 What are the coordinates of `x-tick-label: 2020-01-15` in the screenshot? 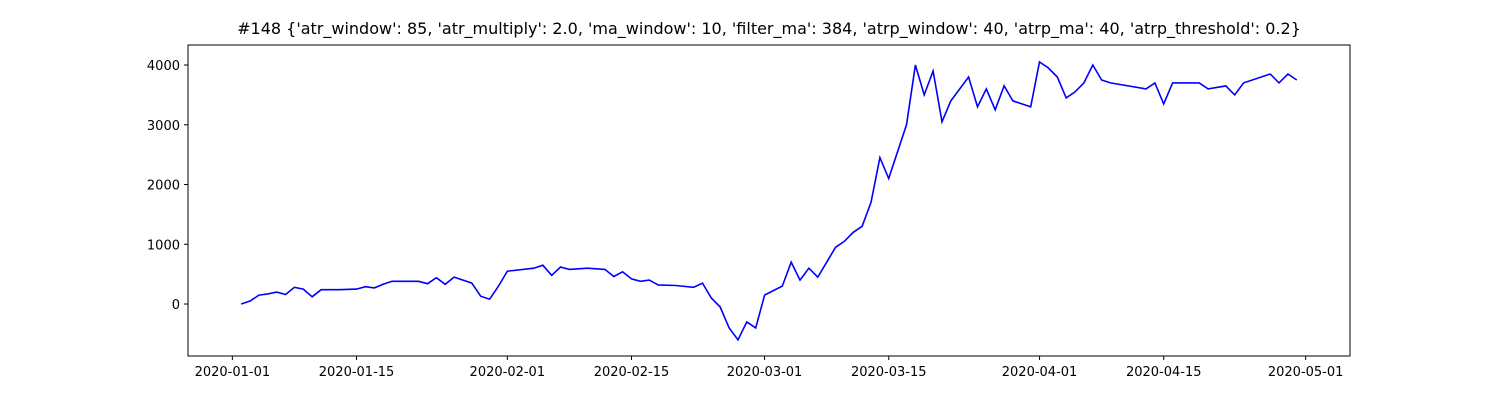 It's located at (357, 372).